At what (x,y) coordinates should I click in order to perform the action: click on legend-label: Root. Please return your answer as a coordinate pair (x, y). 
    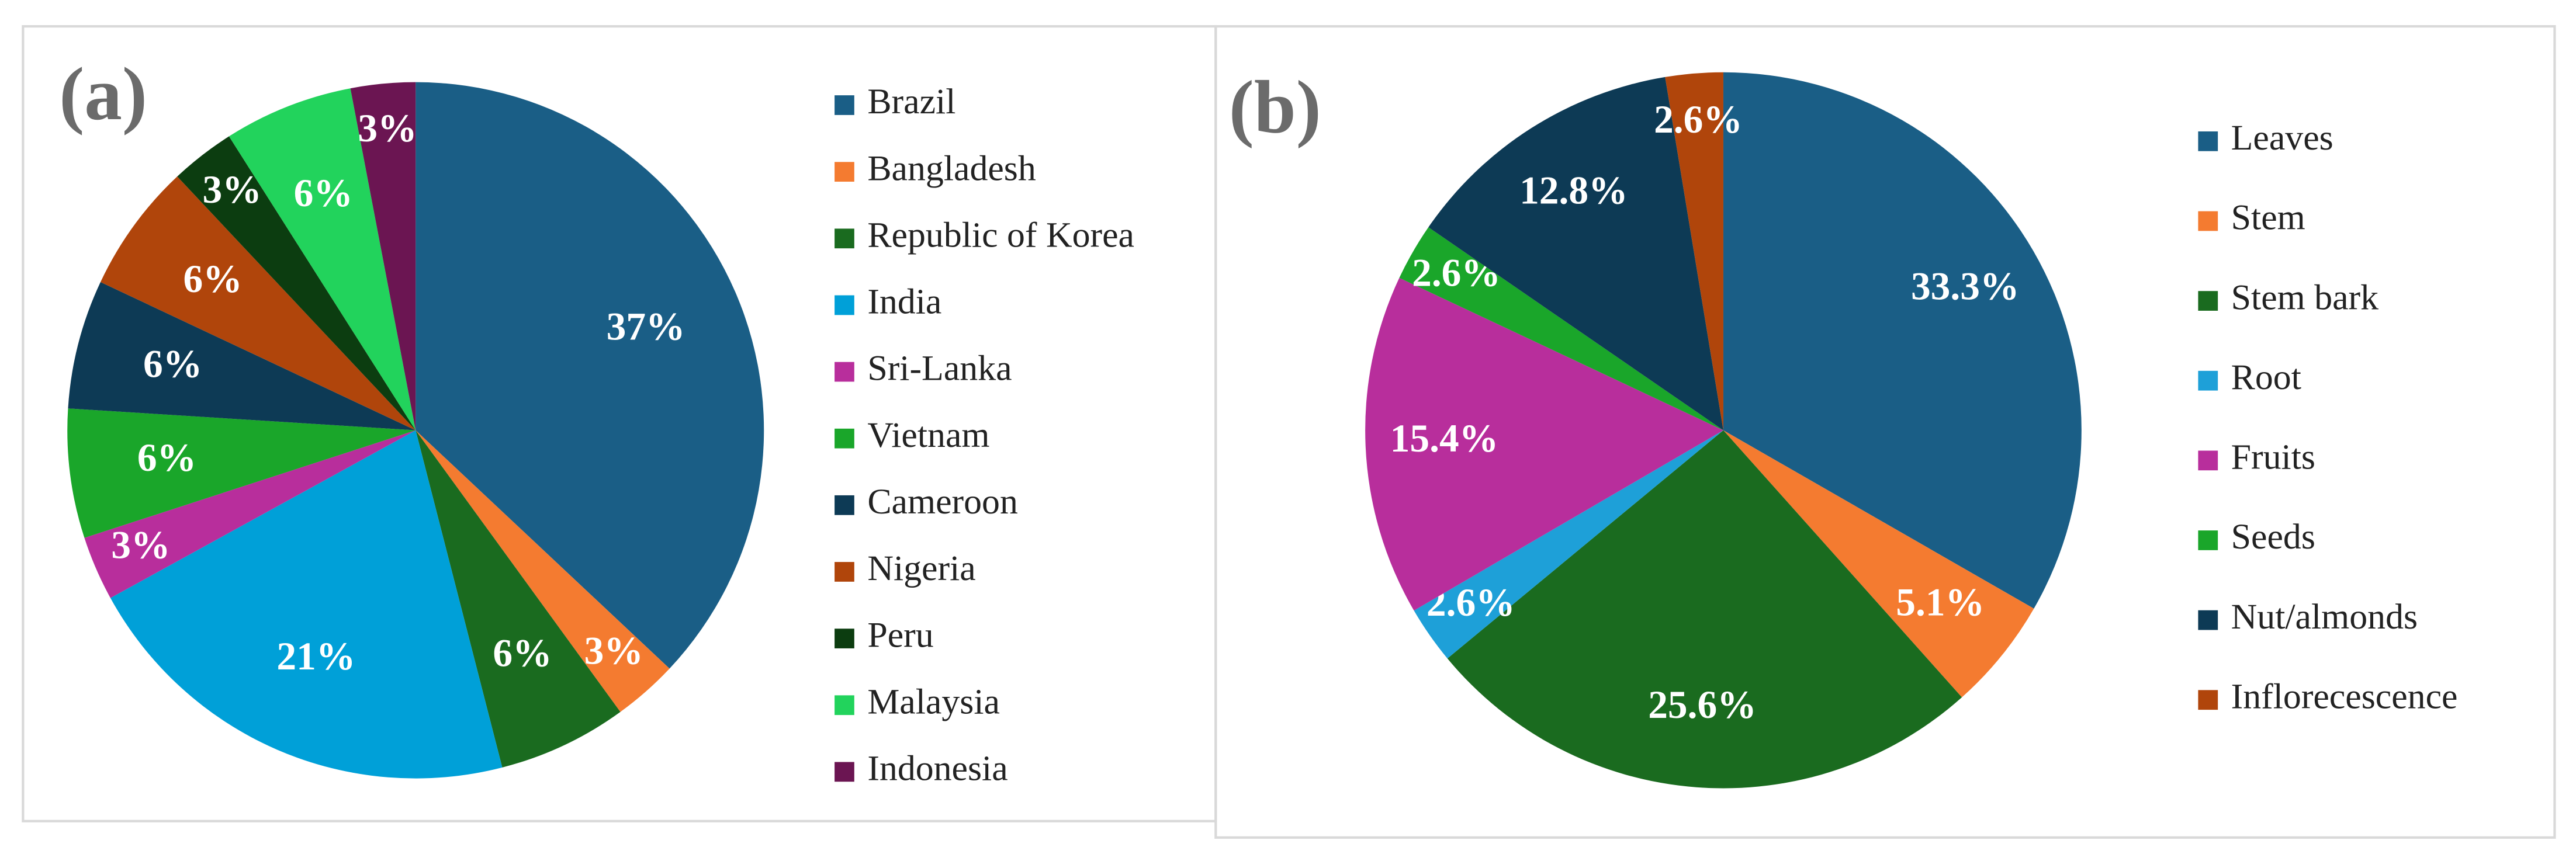
    Looking at the image, I should click on (2266, 377).